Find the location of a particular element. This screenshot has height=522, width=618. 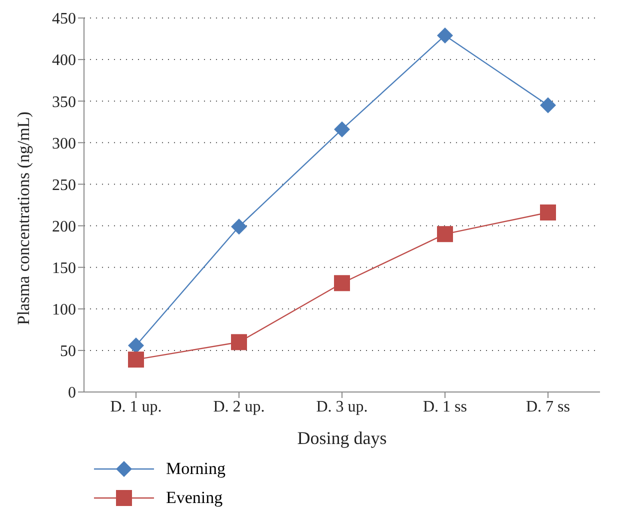

y-tick-label: 50 is located at coordinates (68, 351).